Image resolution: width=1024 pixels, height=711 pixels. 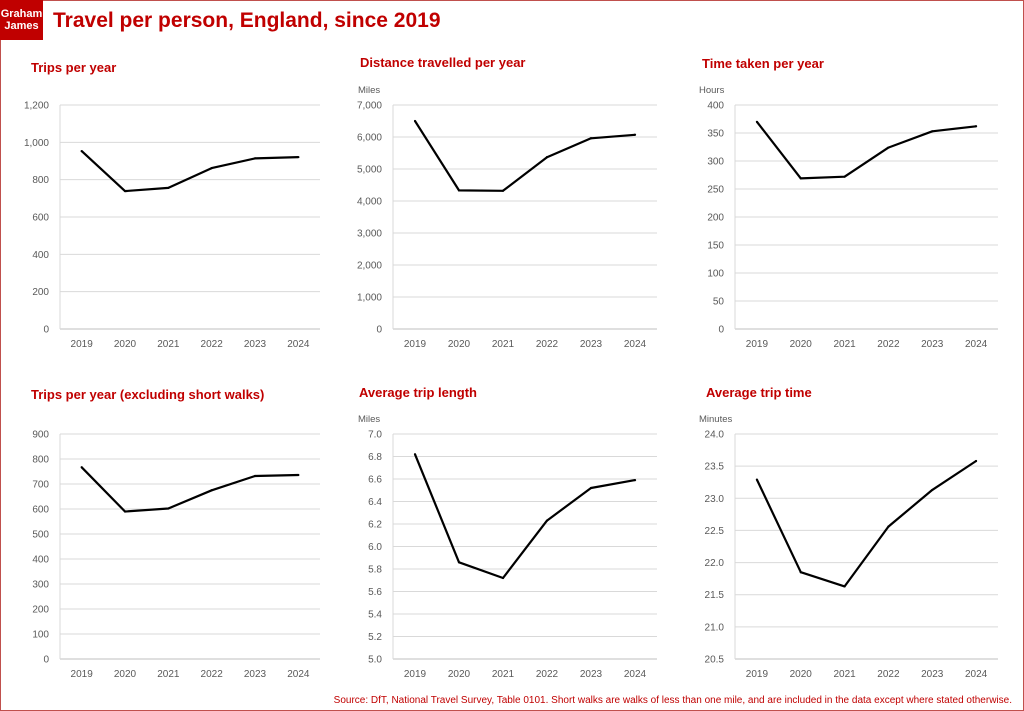 What do you see at coordinates (125, 674) in the screenshot?
I see `chart-3-x-tick-label: 2020` at bounding box center [125, 674].